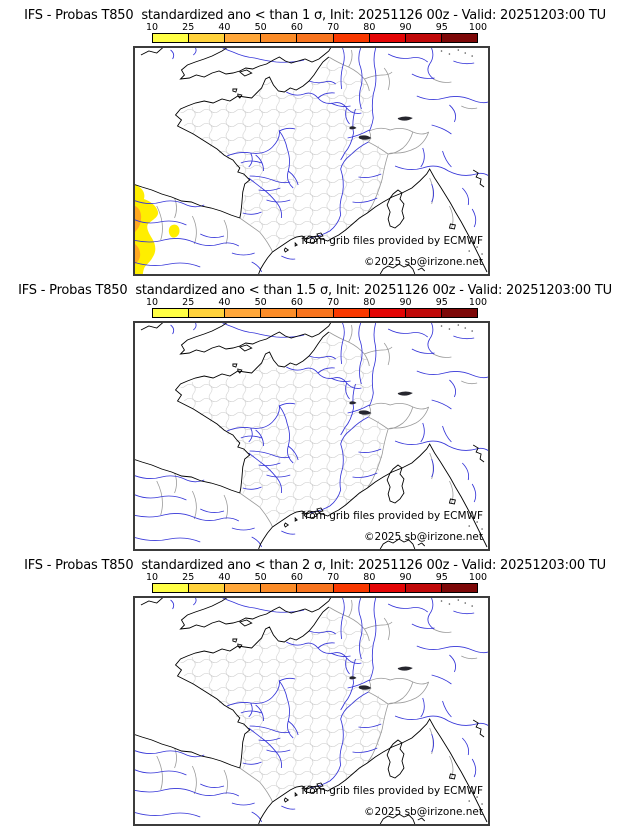 The width and height of the screenshot is (630, 828). Describe the element at coordinates (157, 229) in the screenshot. I see `anomaly-area` at that location.